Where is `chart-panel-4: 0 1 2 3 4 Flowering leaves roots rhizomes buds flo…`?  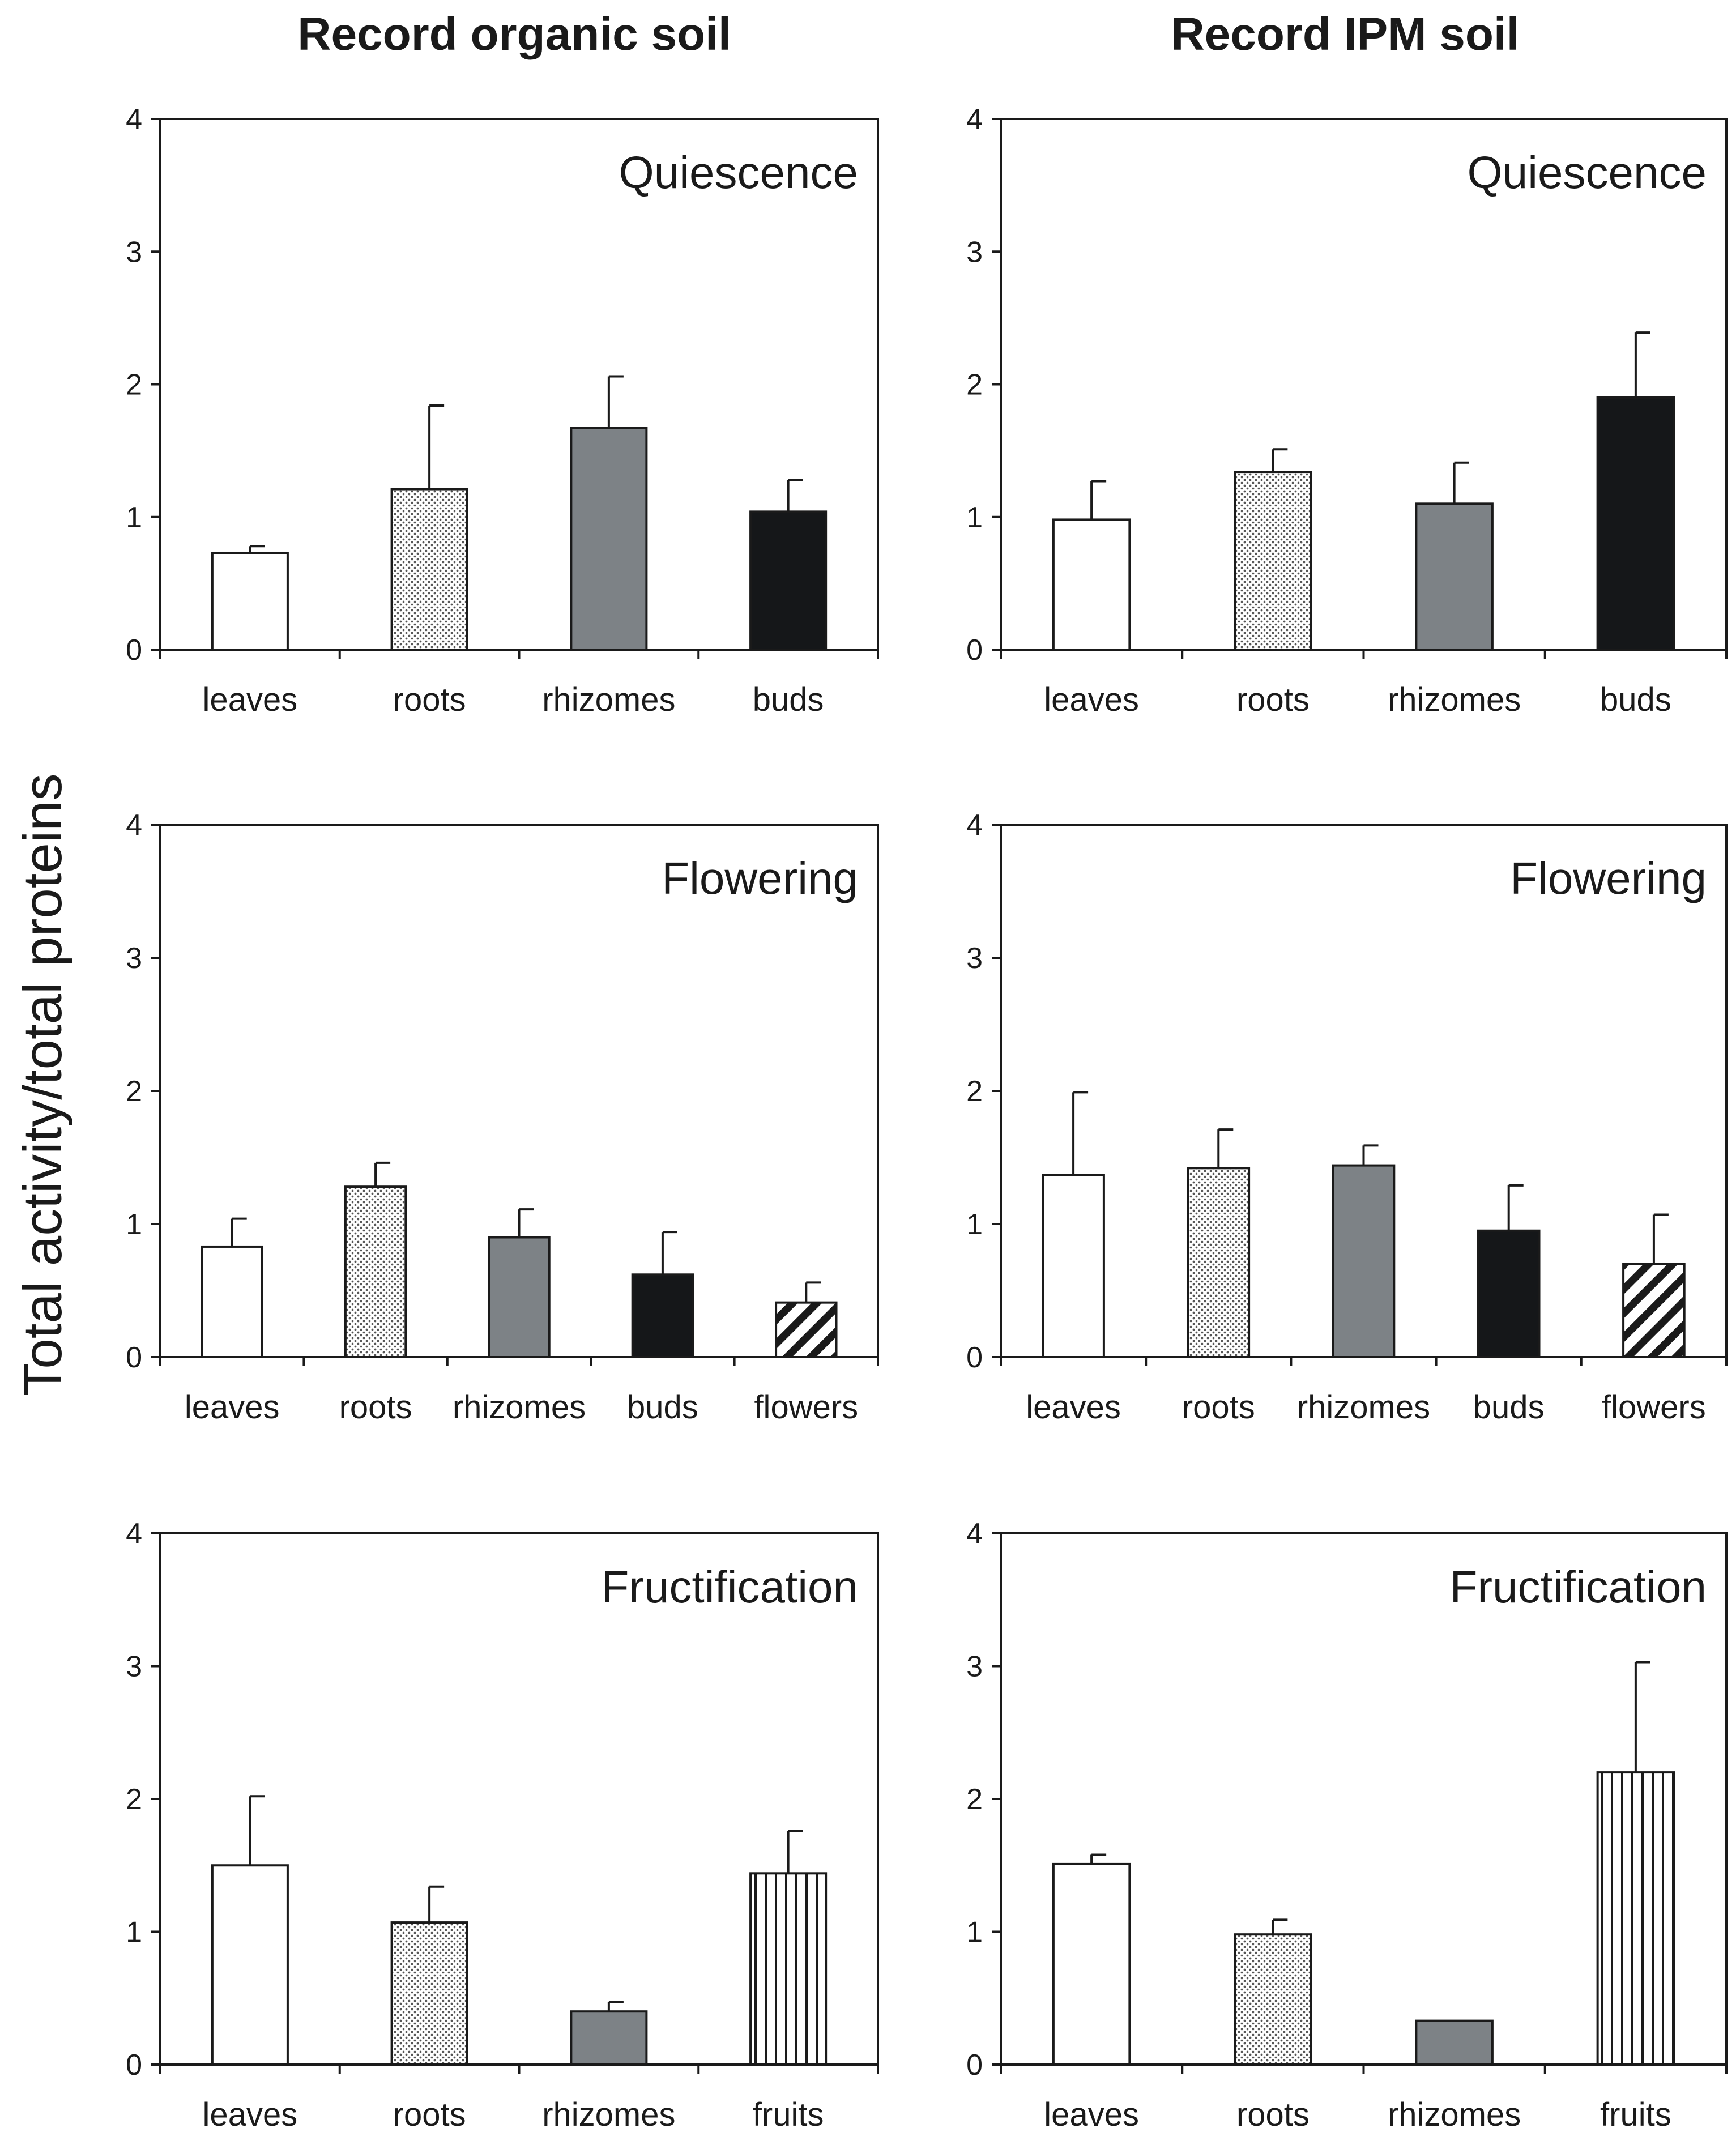 chart-panel-4: 0 1 2 3 4 Flowering leaves roots rhizomes buds flo… is located at coordinates (1347, 1117).